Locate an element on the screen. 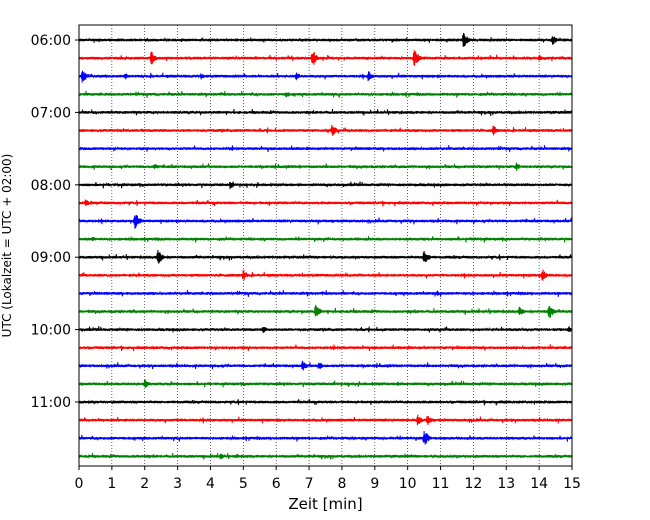 This screenshot has height=520, width=650. y-axis: 06:00 07:00 08:00 09:00 10:00 11:00 is located at coordinates (55, 222).